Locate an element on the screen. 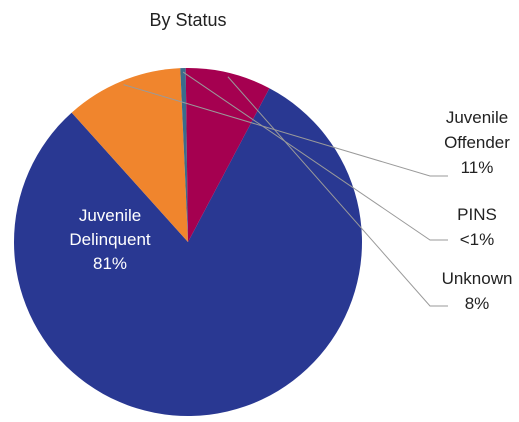 The width and height of the screenshot is (519, 422). pie-slice-pins is located at coordinates (184, 155).